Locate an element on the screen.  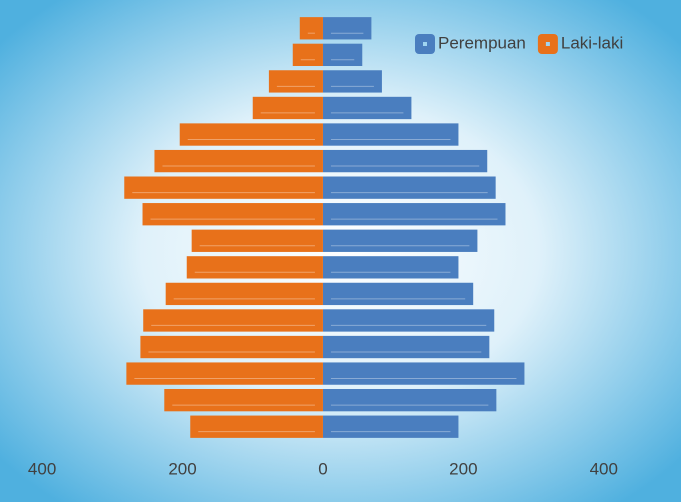
legend-label: Laki-laki is located at coordinates (592, 42).